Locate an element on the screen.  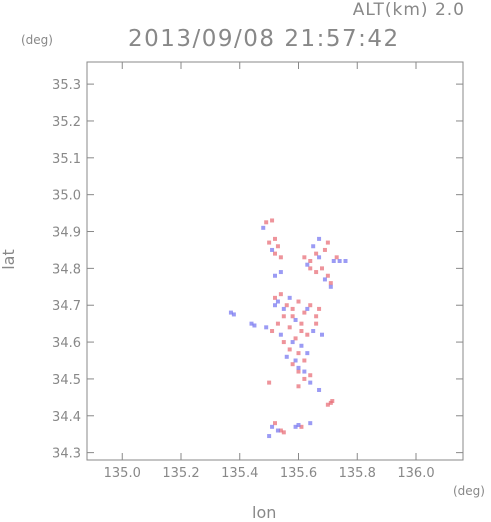
y-tick-label: 34.3 is located at coordinates (66, 454).